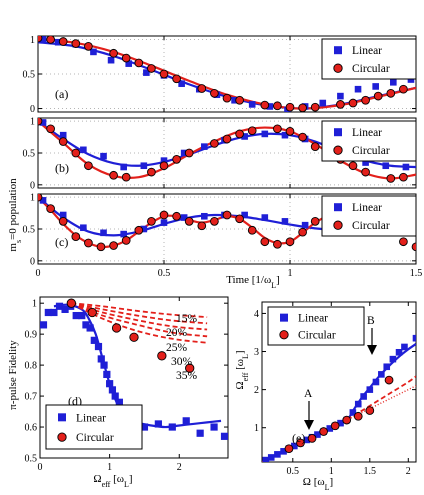  What do you see at coordinates (32, 109) in the screenshot?
I see `y-tick-label: 0` at bounding box center [32, 109].